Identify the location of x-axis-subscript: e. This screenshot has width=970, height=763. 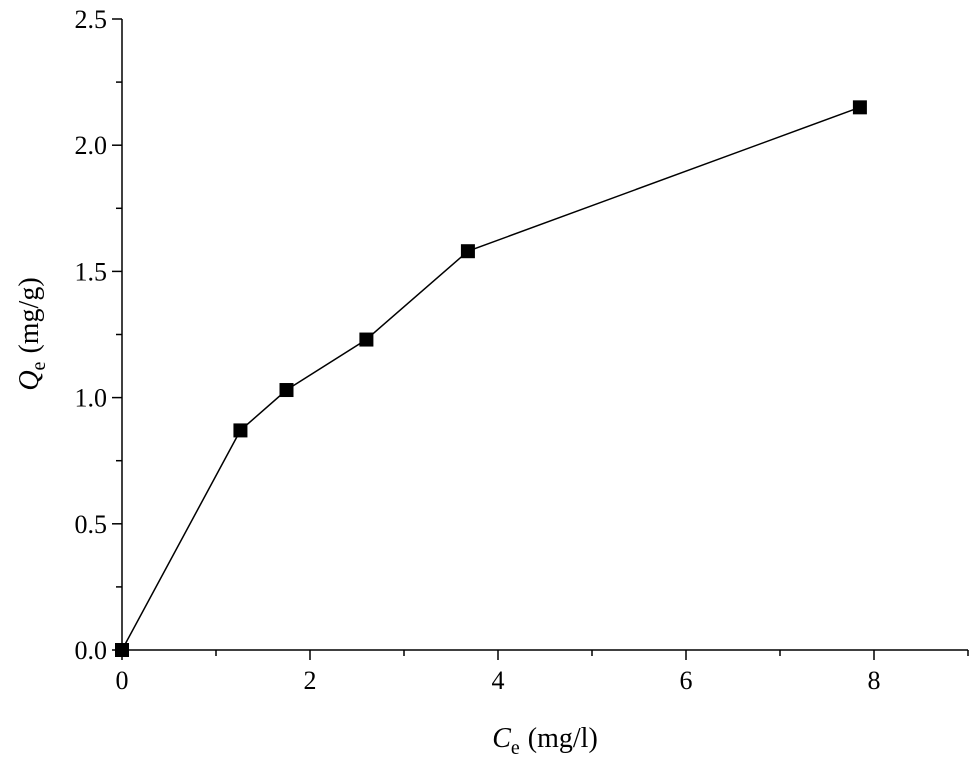
(515, 748).